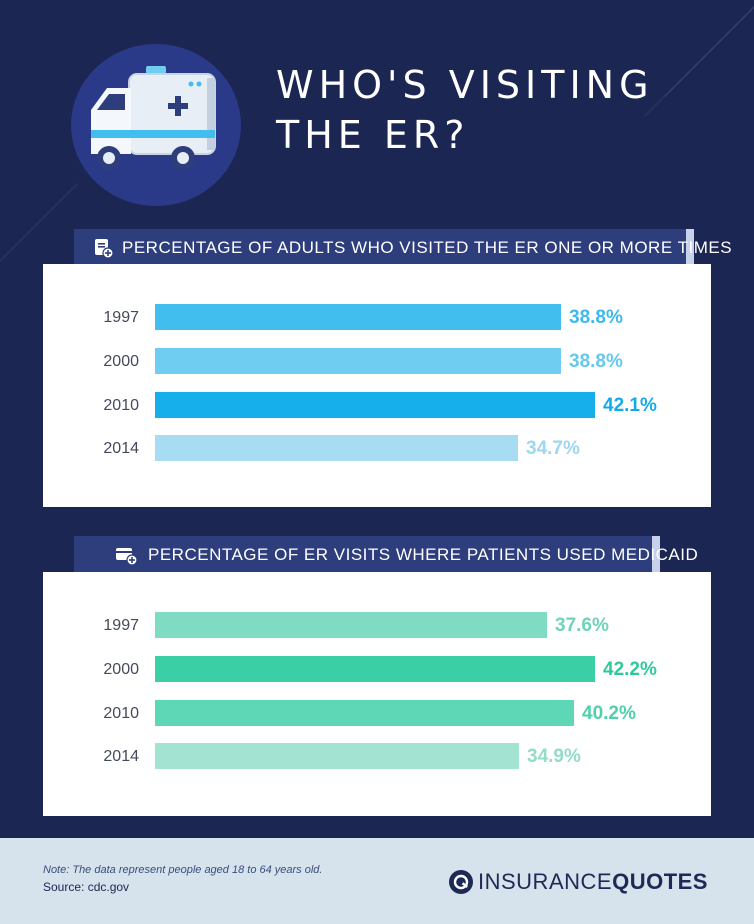 The image size is (754, 924). Describe the element at coordinates (554, 756) in the screenshot. I see `bar-value-label: 34.9%` at that location.